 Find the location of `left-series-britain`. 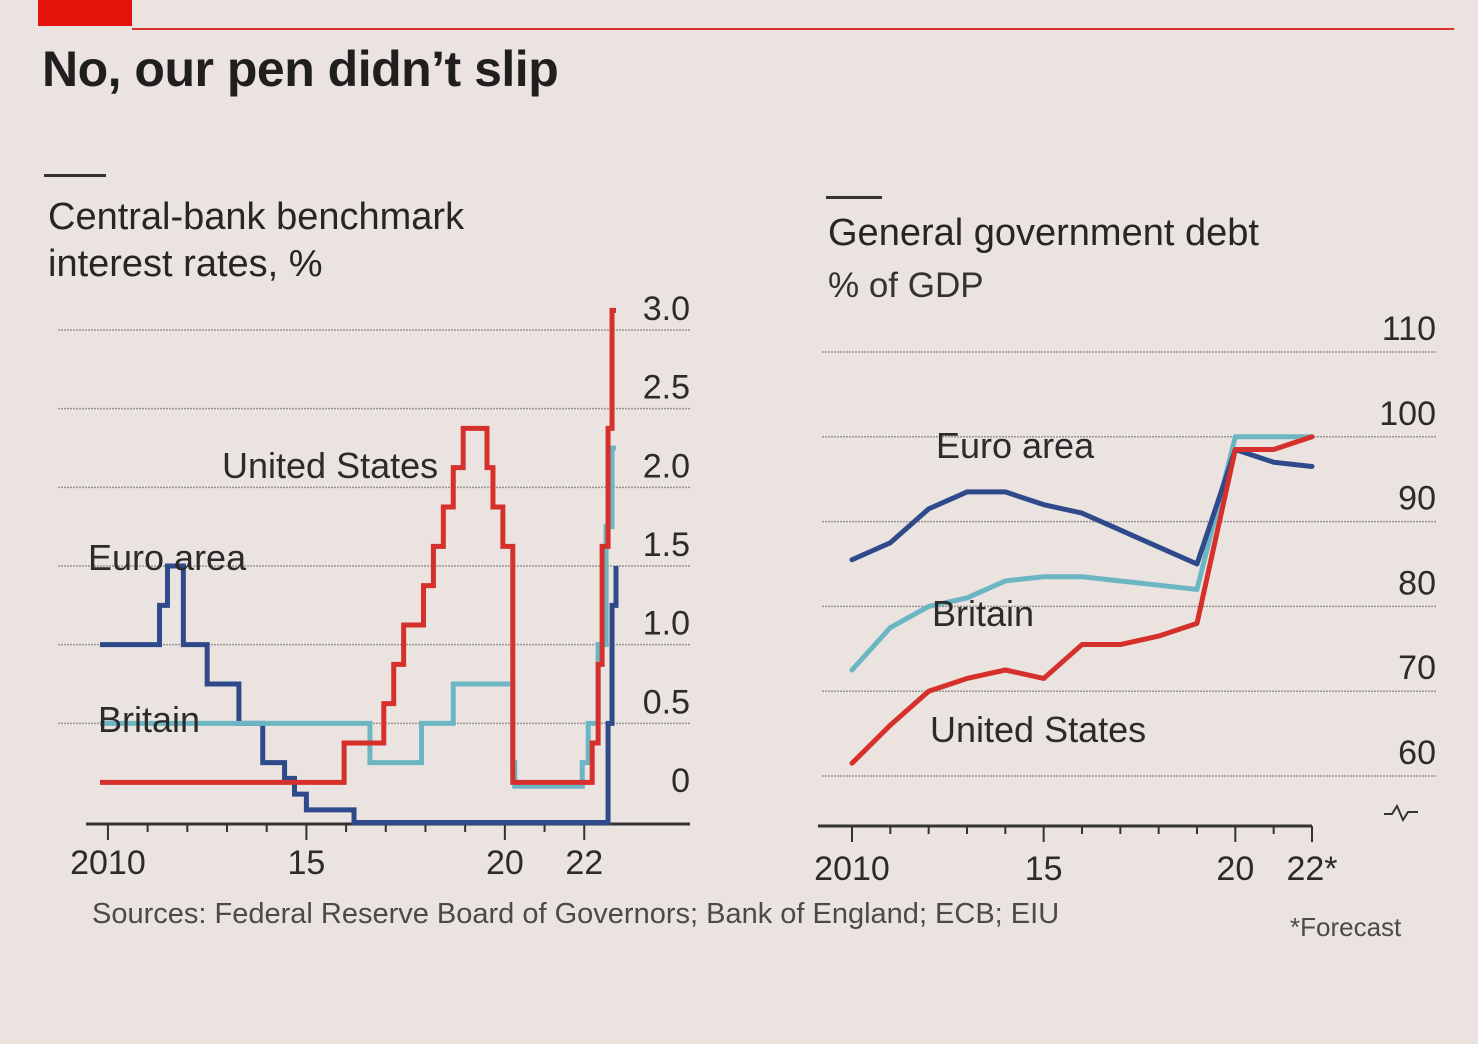

left-series-britain is located at coordinates (358, 617).